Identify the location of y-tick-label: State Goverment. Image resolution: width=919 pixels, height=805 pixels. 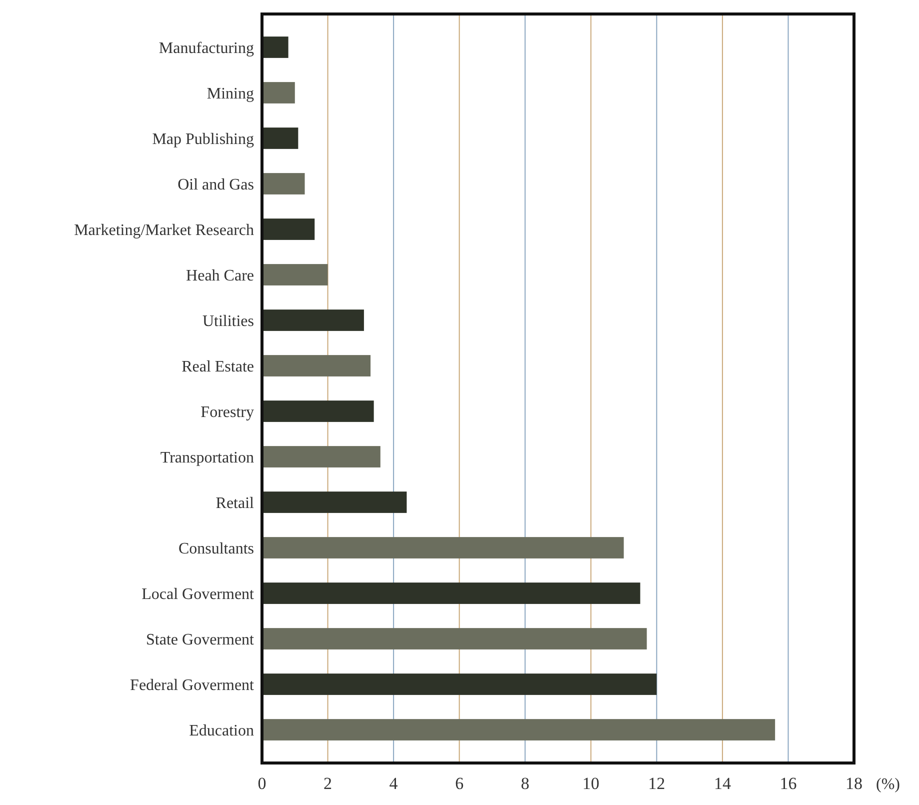
(200, 639).